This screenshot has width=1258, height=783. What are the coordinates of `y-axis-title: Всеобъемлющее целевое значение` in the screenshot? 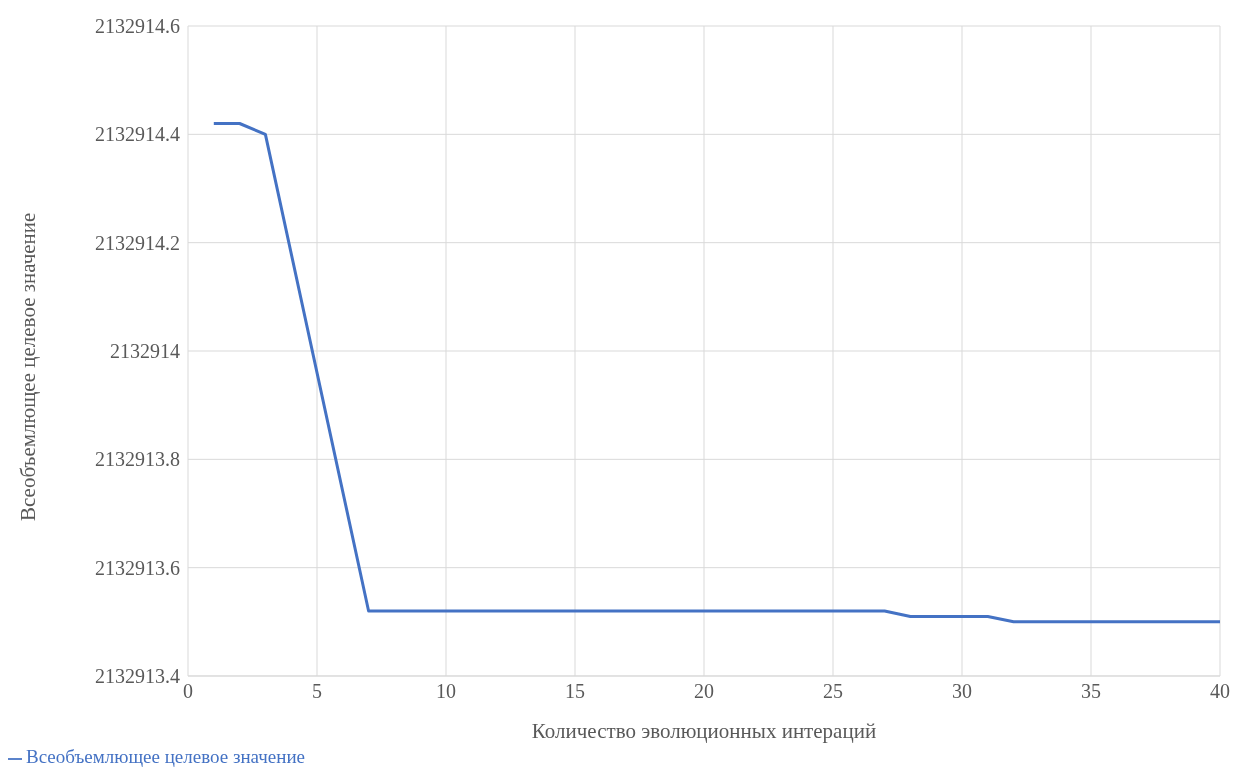 It's located at (28, 366).